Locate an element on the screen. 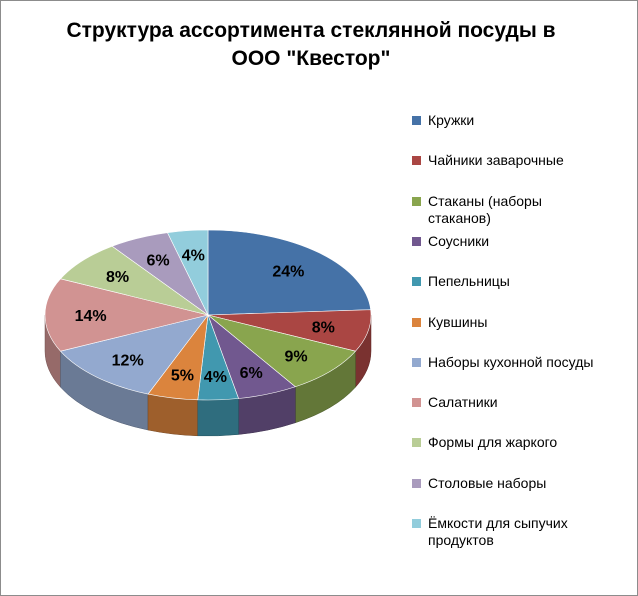 This screenshot has width=638, height=596. chart-title-line-2: ООО "Квестор" is located at coordinates (311, 58).